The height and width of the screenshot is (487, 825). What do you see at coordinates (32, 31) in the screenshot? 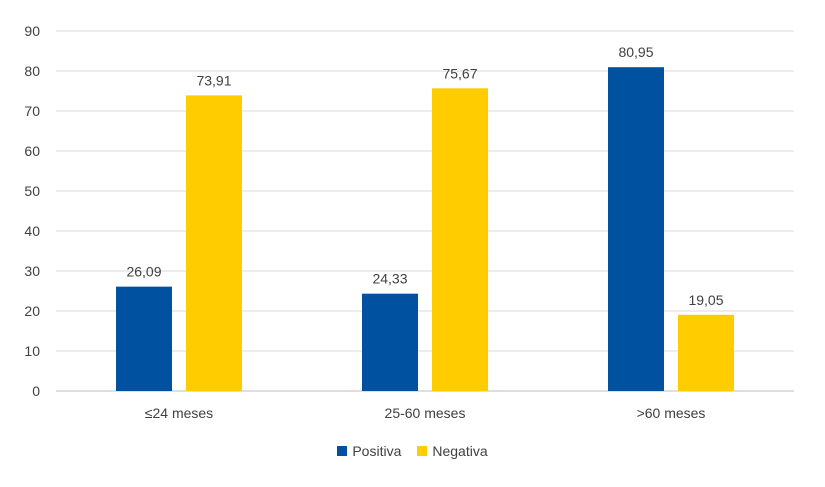
I see `y-tick-label: 90` at bounding box center [32, 31].